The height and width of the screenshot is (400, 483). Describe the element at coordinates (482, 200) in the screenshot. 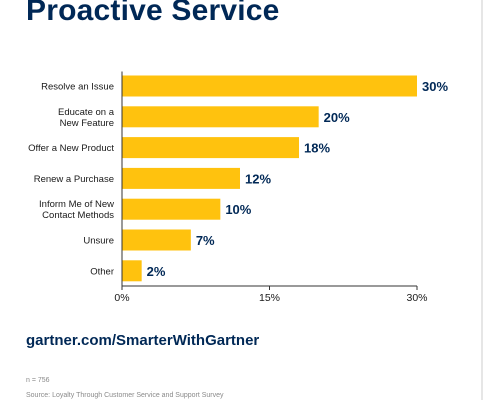

I see `right-edge-divider` at that location.